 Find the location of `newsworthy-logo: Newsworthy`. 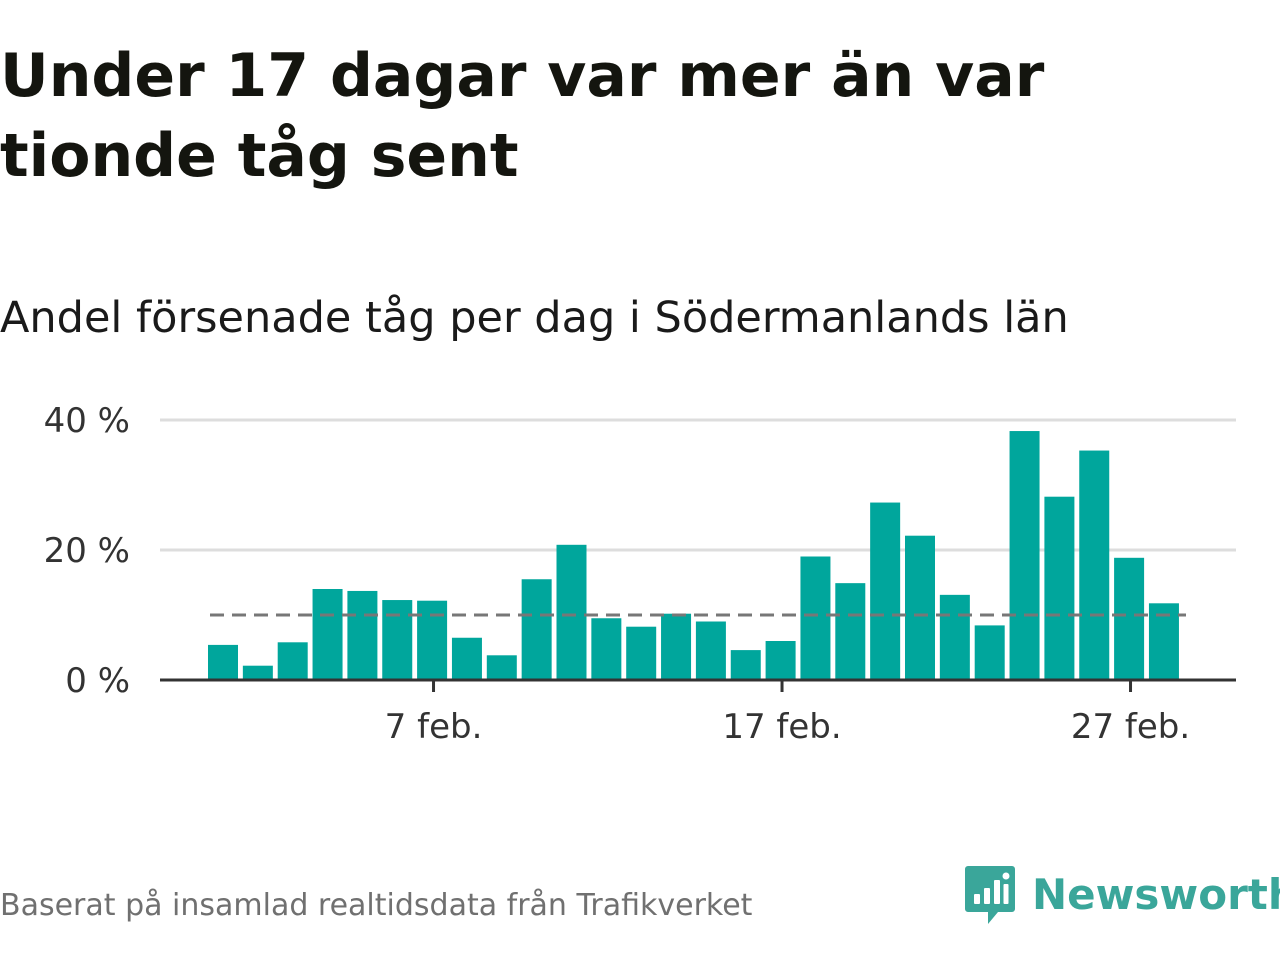

newsworthy-logo: Newsworthy is located at coordinates (1122, 895).